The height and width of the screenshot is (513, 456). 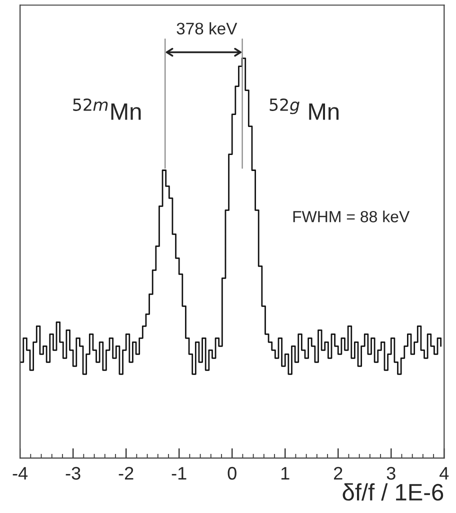 What do you see at coordinates (107, 109) in the screenshot?
I see `annotation: $^{52m}$Mn` at bounding box center [107, 109].